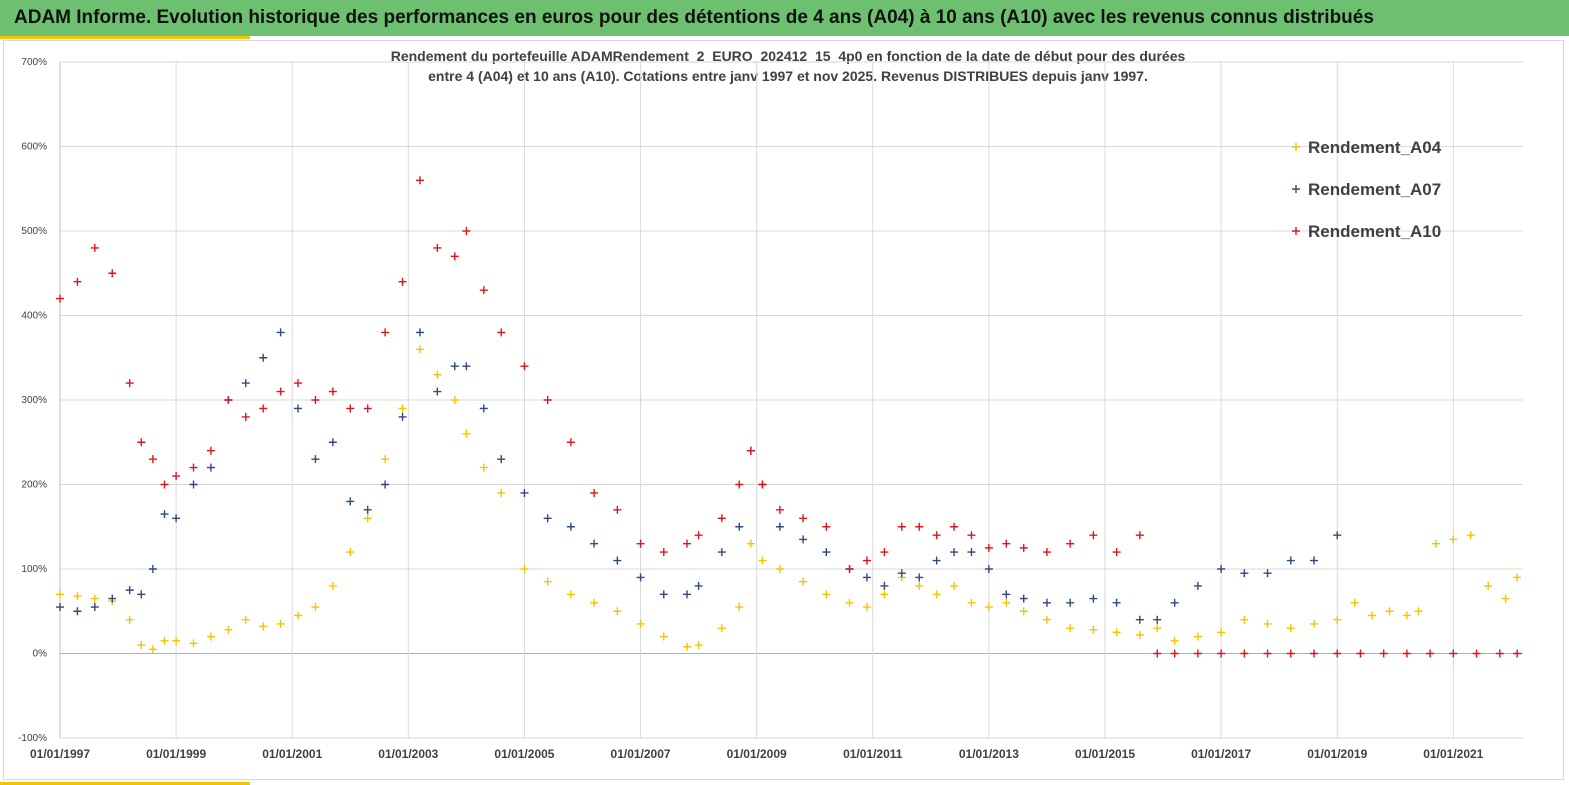 The height and width of the screenshot is (785, 1569). Describe the element at coordinates (40, 654) in the screenshot. I see `y-tick-label: 0%` at that location.